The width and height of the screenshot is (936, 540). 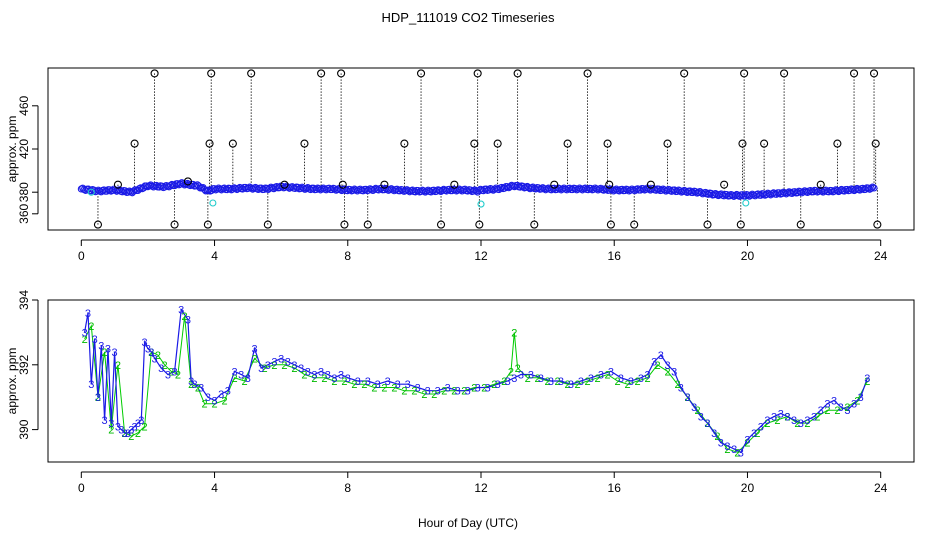 What do you see at coordinates (481, 488) in the screenshot?
I see `bottom-x-tick-label: 12` at bounding box center [481, 488].